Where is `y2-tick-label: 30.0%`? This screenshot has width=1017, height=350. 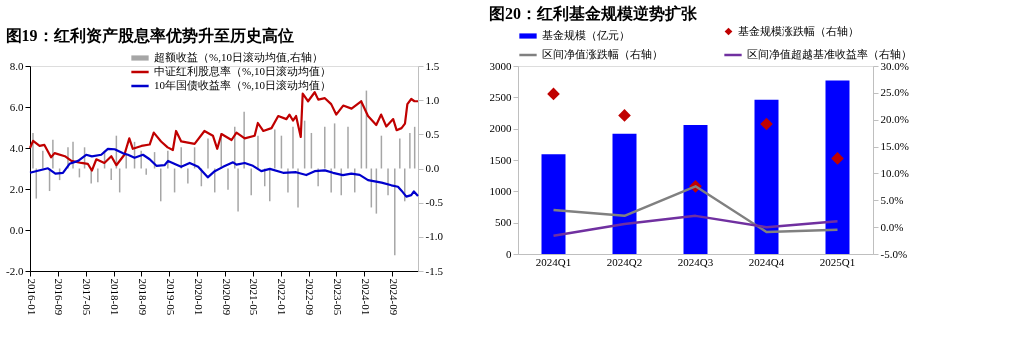
y2-tick-label: 30.0% is located at coordinates (894, 65).